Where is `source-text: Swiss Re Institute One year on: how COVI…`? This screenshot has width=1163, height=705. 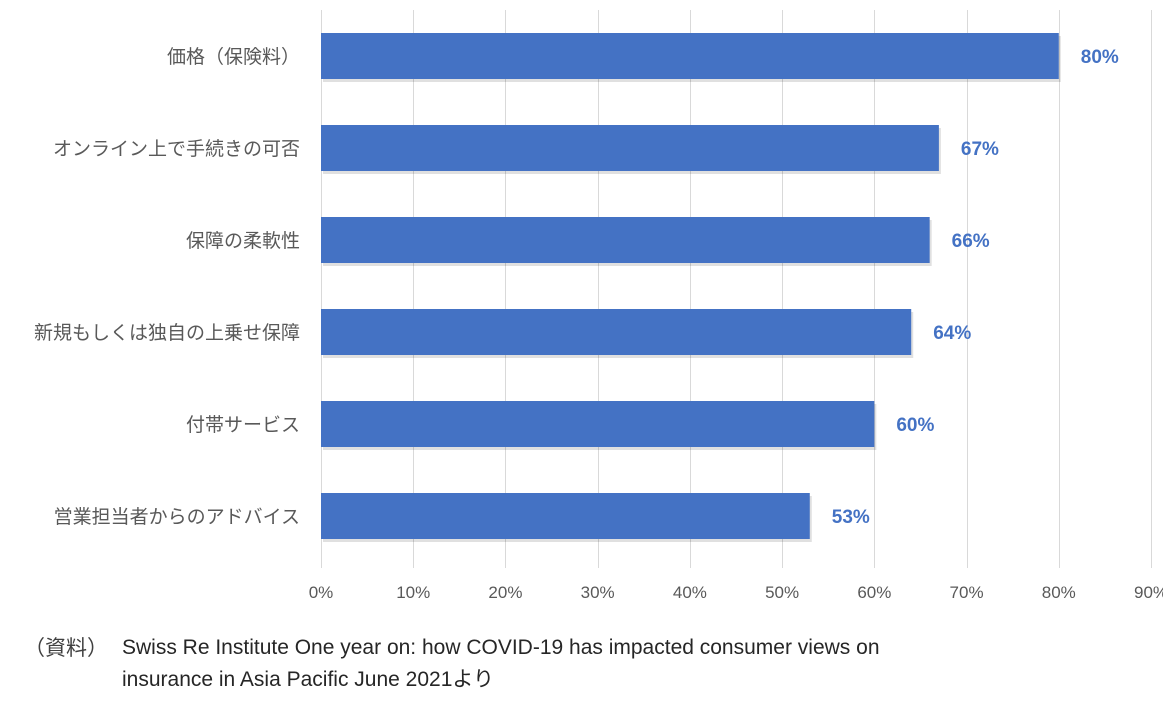 source-text: Swiss Re Institute One year on: how COVI… is located at coordinates (501, 663).